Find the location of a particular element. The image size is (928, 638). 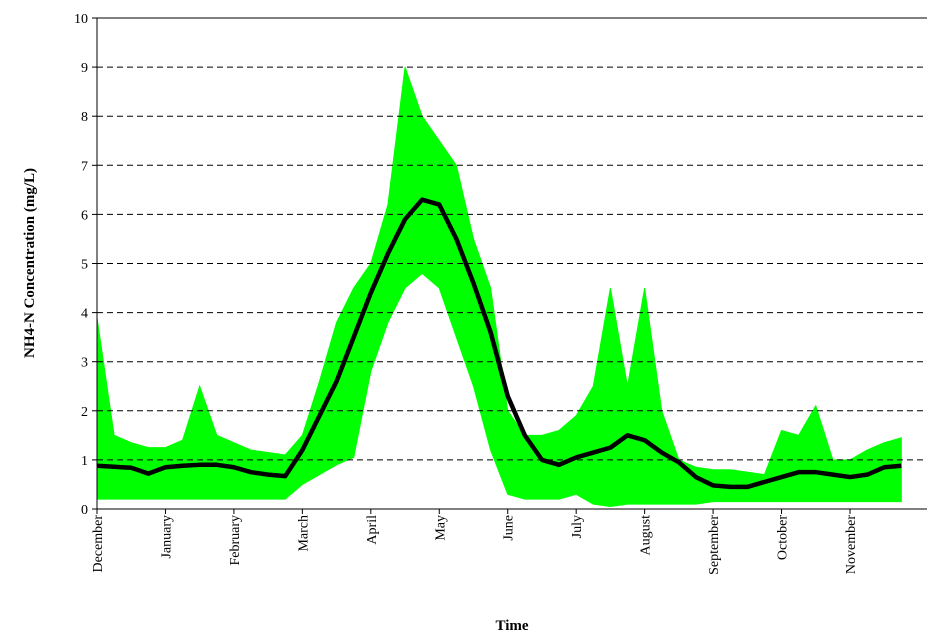

x-tick-label: November is located at coordinates (851, 544).